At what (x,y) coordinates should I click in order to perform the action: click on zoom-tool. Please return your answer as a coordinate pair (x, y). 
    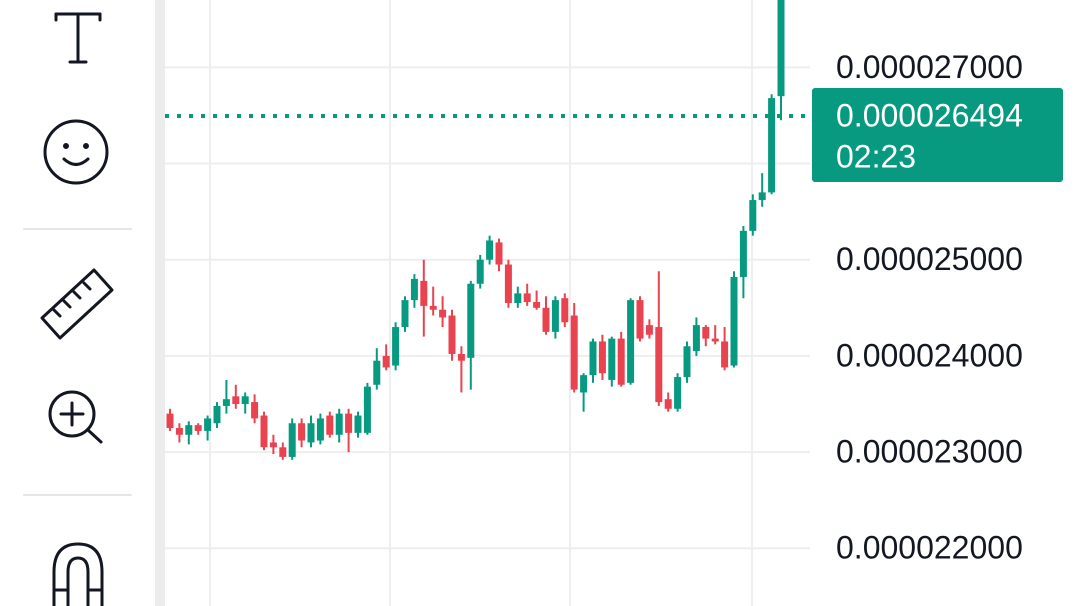
    Looking at the image, I should click on (75, 417).